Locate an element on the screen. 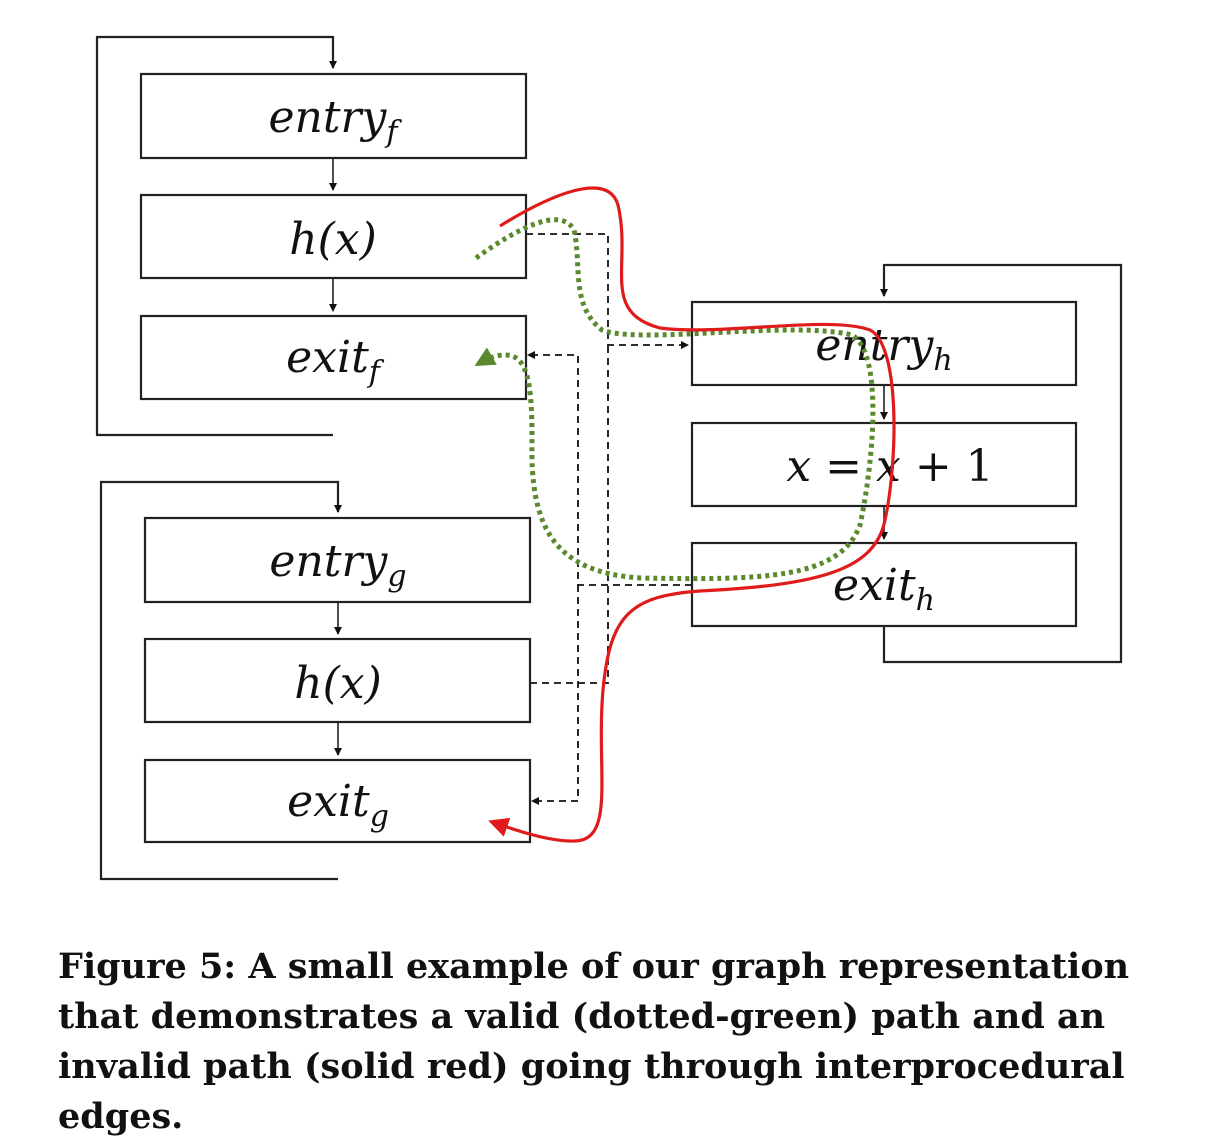 This screenshot has width=1220, height=1142. node-exit-f-label: exit is located at coordinates (327, 357).